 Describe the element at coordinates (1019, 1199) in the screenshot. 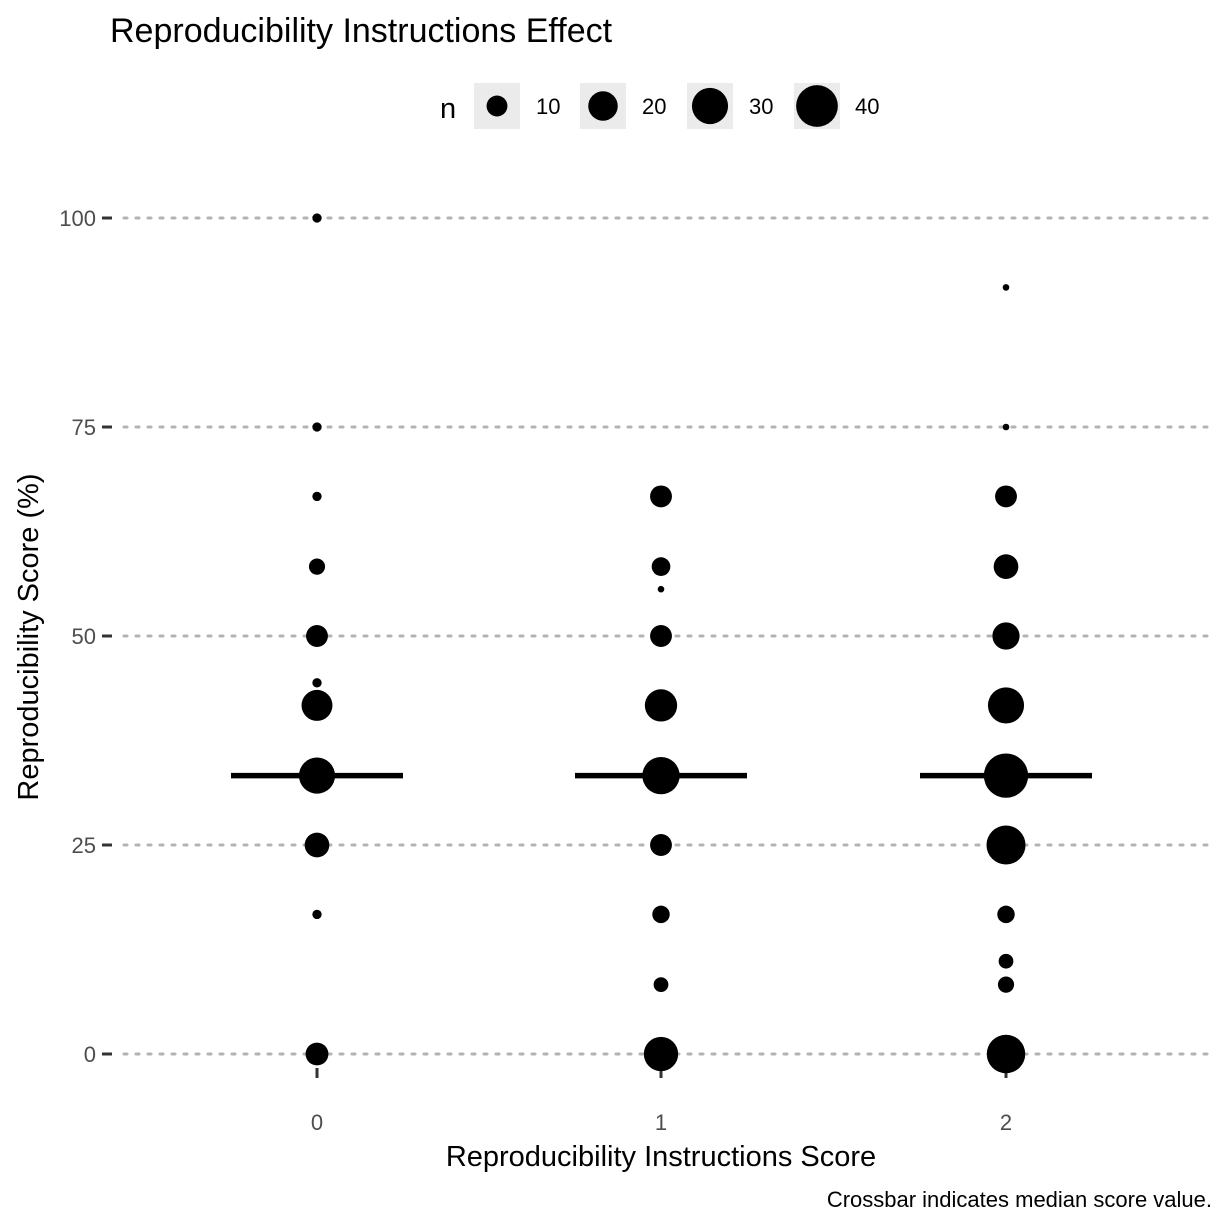

I see `chart-caption: Crossbar indicates median score value.` at that location.